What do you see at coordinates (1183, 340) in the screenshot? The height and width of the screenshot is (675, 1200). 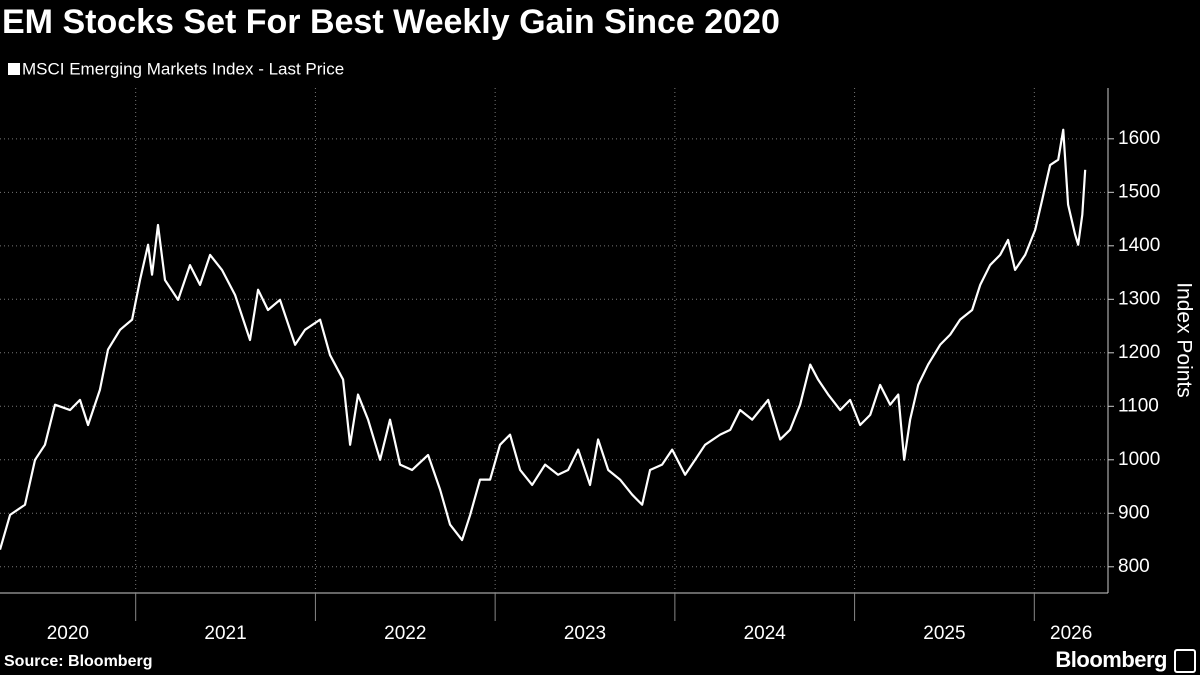 I see `y-axis-label: Index Points` at bounding box center [1183, 340].